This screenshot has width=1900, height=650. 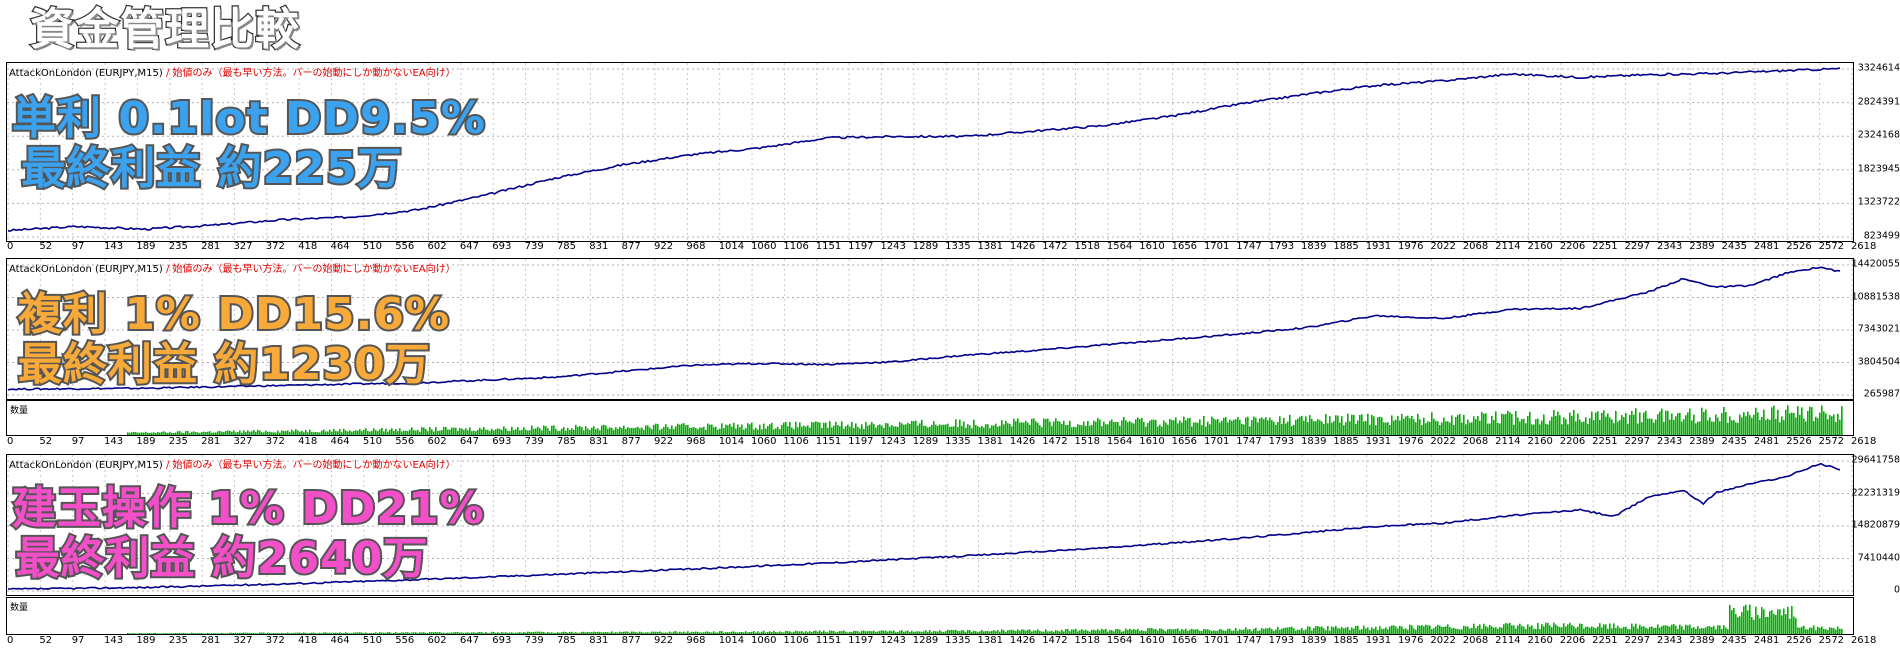 I want to click on model-warning: / 始値のみ（最も早い方法。バーの始動にしか動かないEA向け）, so click(x=309, y=73).